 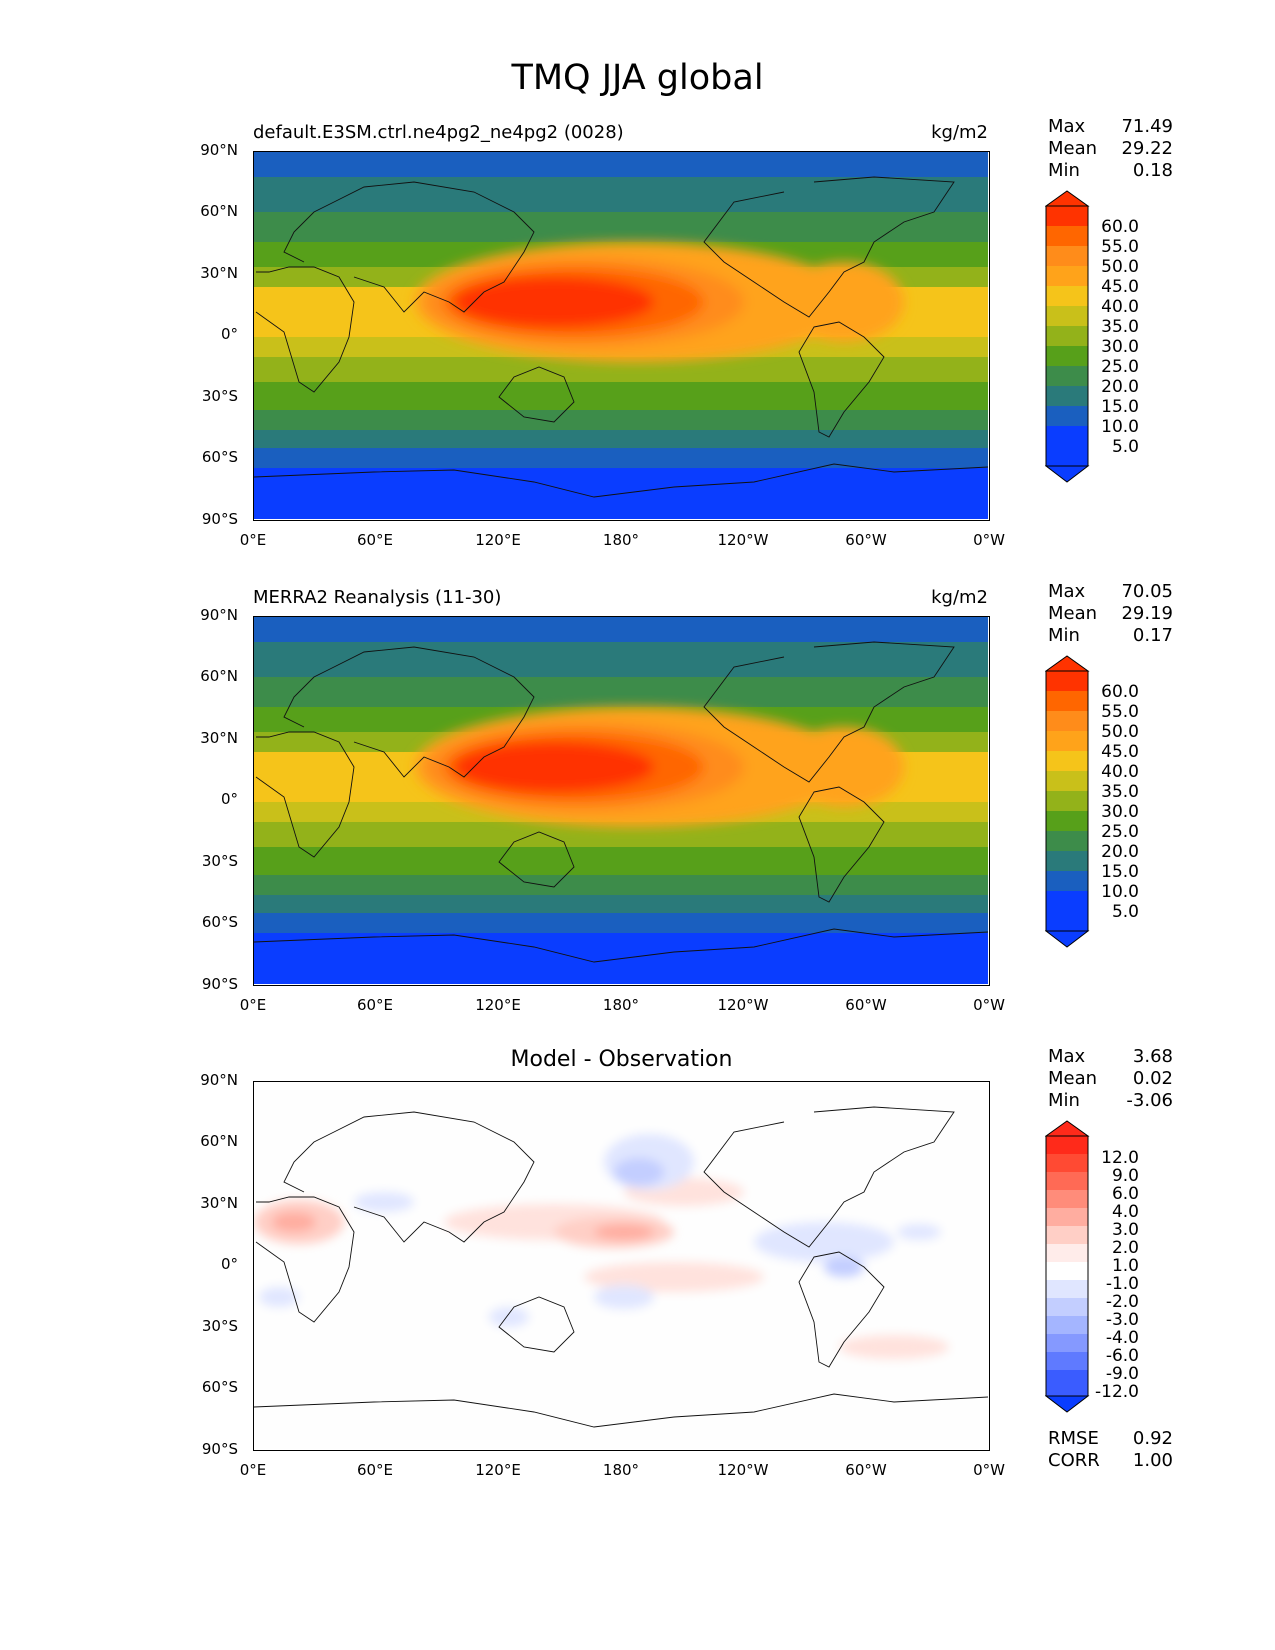 I want to click on figure-title: TMQ JJA global, so click(x=637, y=78).